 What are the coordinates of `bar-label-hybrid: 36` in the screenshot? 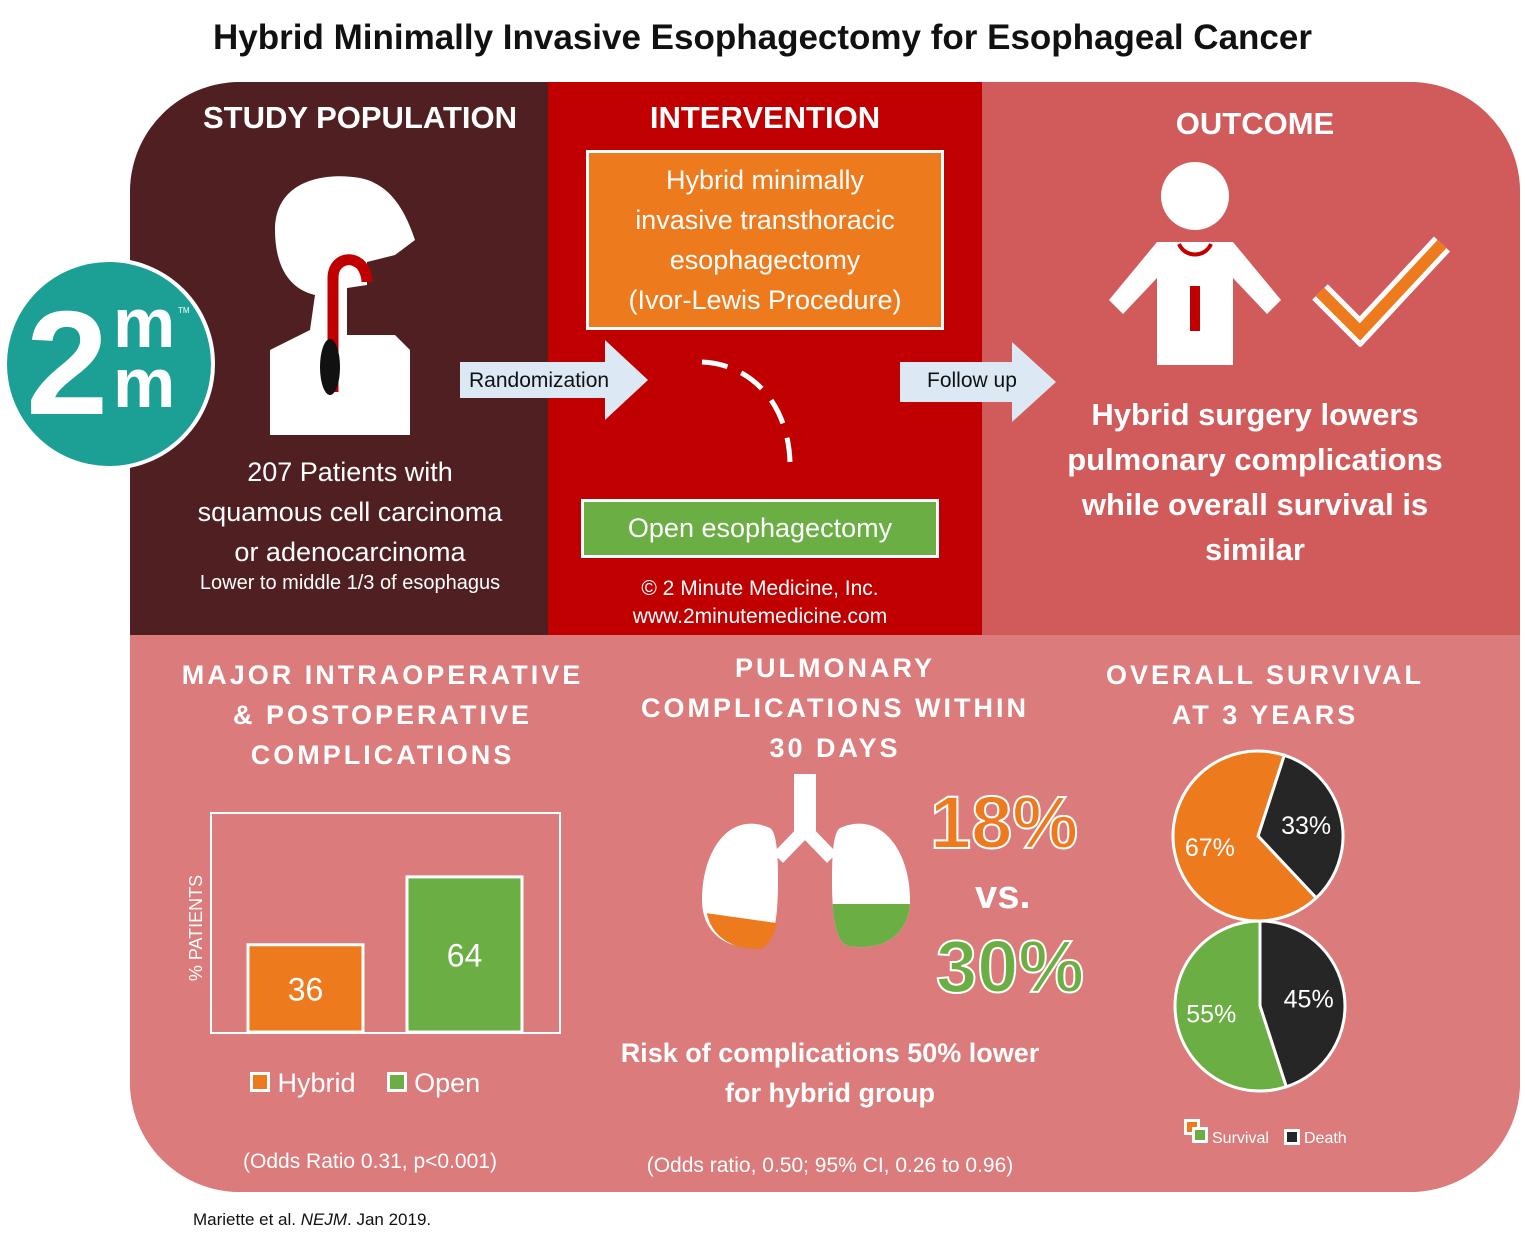 It's located at (306, 989).